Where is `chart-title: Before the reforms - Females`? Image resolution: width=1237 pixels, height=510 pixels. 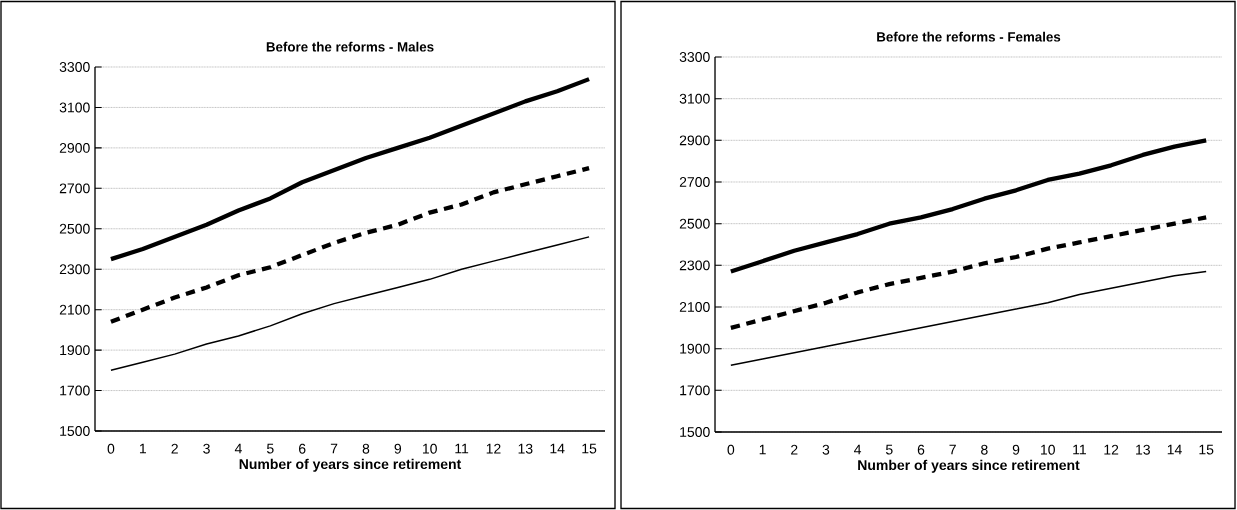
chart-title: Before the reforms - Females is located at coordinates (969, 36).